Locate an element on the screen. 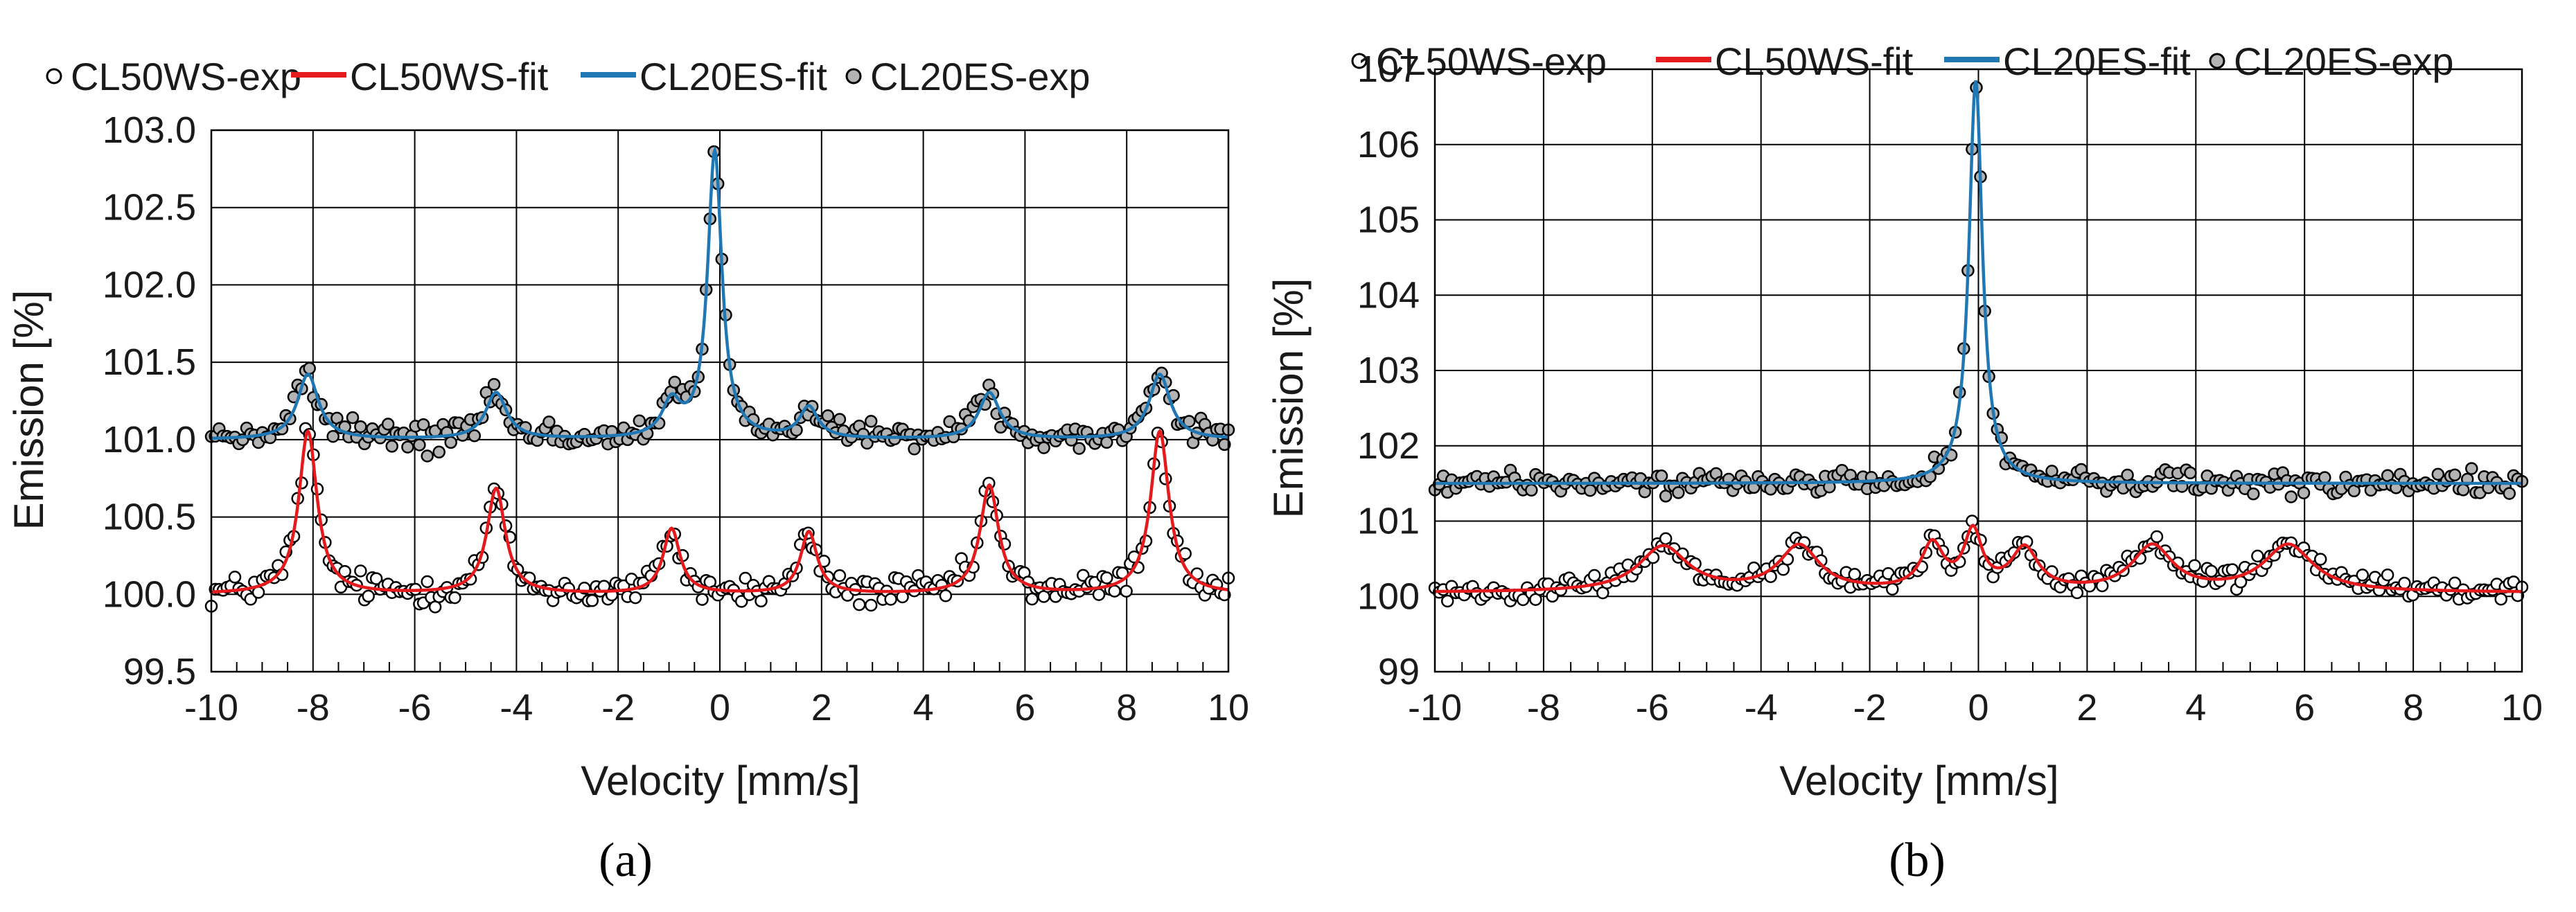 The width and height of the screenshot is (2576, 912). legend-b-label-0: CL50WS-exp is located at coordinates (1491, 61).